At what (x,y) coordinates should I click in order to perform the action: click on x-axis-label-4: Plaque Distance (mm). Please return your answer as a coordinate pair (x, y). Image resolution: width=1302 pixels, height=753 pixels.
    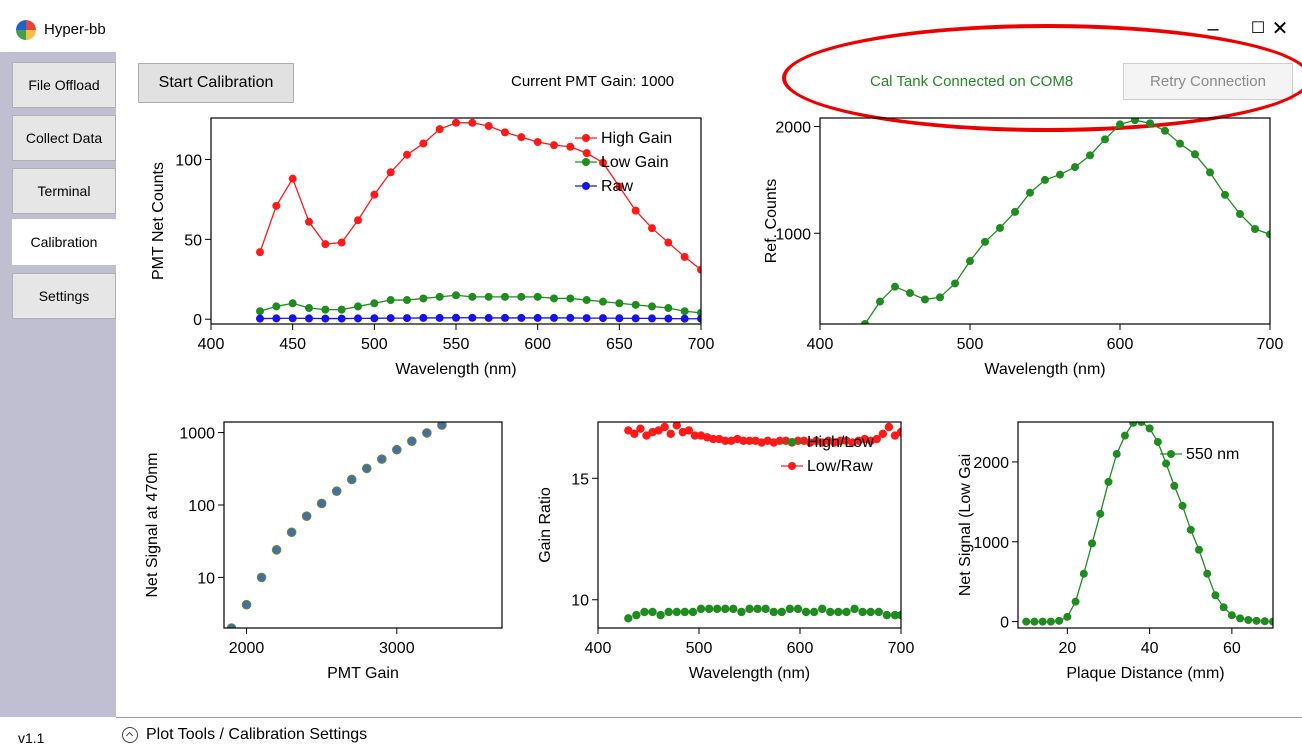
    Looking at the image, I should click on (1145, 673).